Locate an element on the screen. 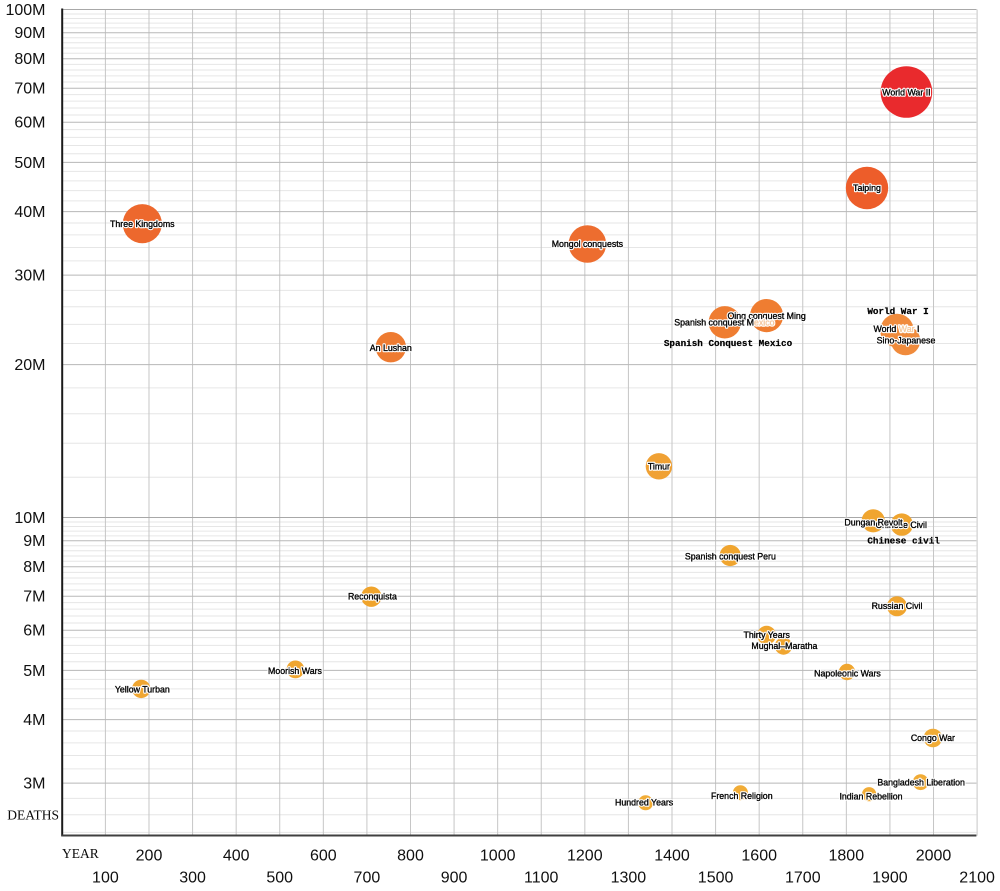 The height and width of the screenshot is (891, 1000). svg-text: 200 is located at coordinates (149, 856).